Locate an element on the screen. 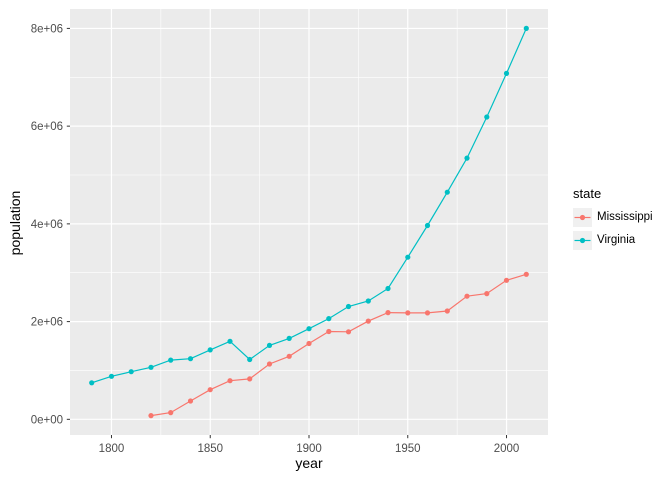 The width and height of the screenshot is (672, 480). mississippi-point-1940 is located at coordinates (388, 313).